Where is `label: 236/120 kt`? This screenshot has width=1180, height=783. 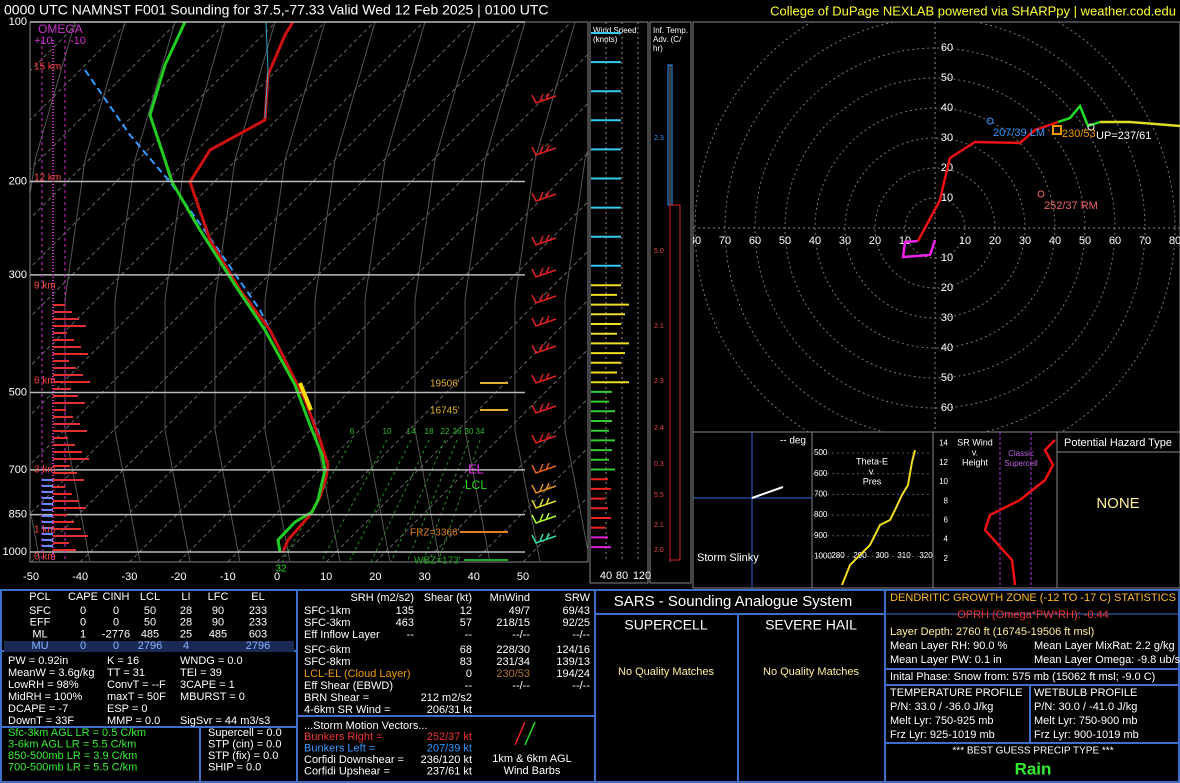
label: 236/120 kt is located at coordinates (446, 760).